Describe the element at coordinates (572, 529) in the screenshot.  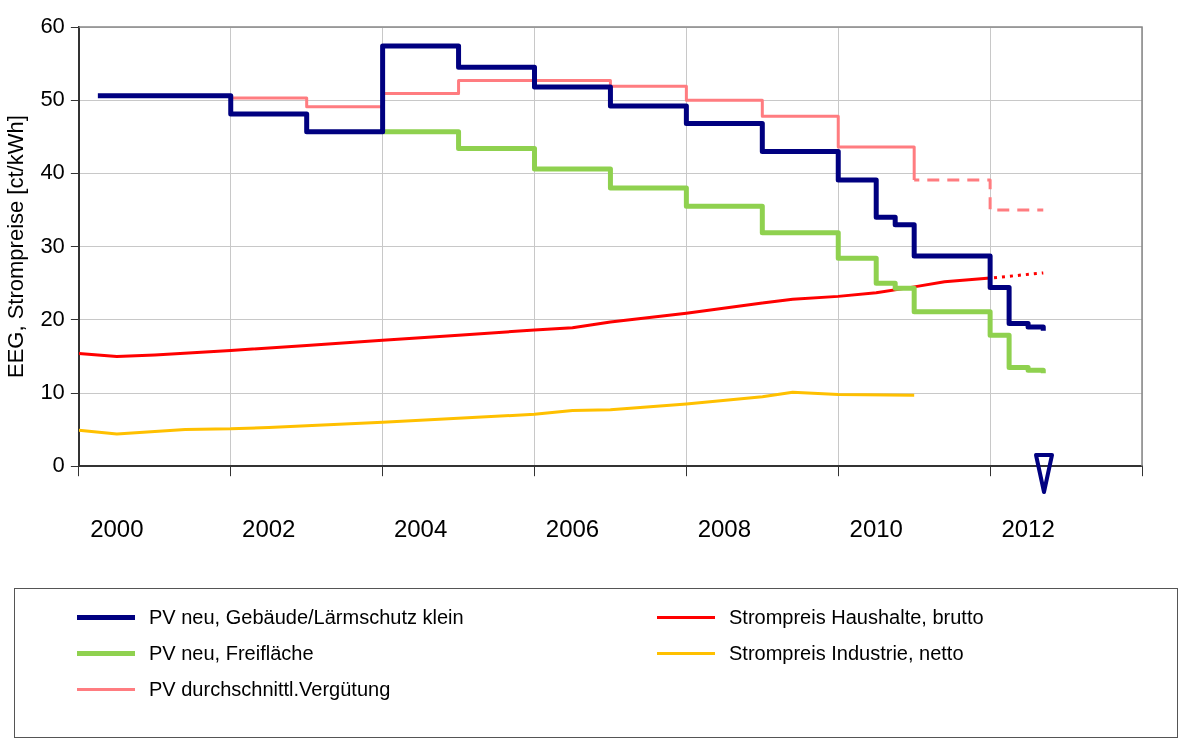
I see `x-tick-label: 2006` at that location.